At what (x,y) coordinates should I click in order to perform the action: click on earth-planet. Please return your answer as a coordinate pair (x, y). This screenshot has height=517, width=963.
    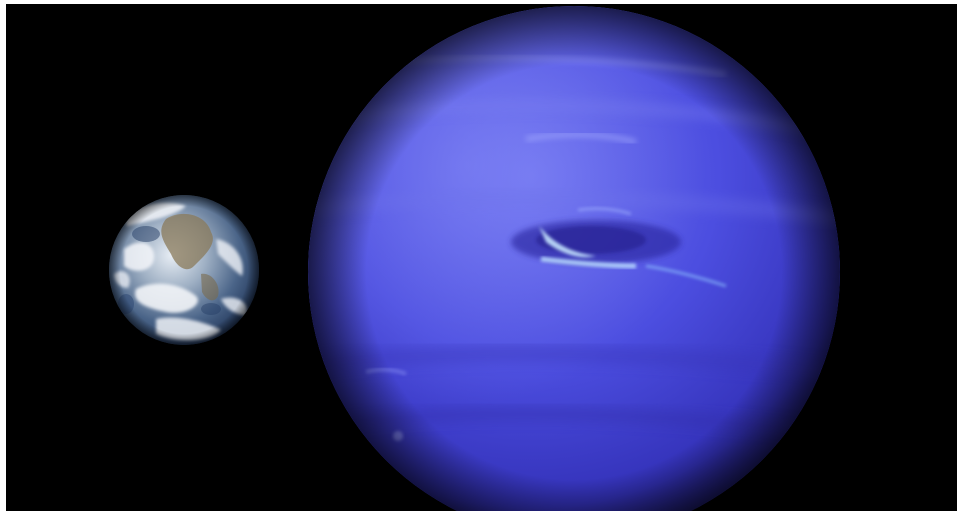
    Looking at the image, I should click on (184, 270).